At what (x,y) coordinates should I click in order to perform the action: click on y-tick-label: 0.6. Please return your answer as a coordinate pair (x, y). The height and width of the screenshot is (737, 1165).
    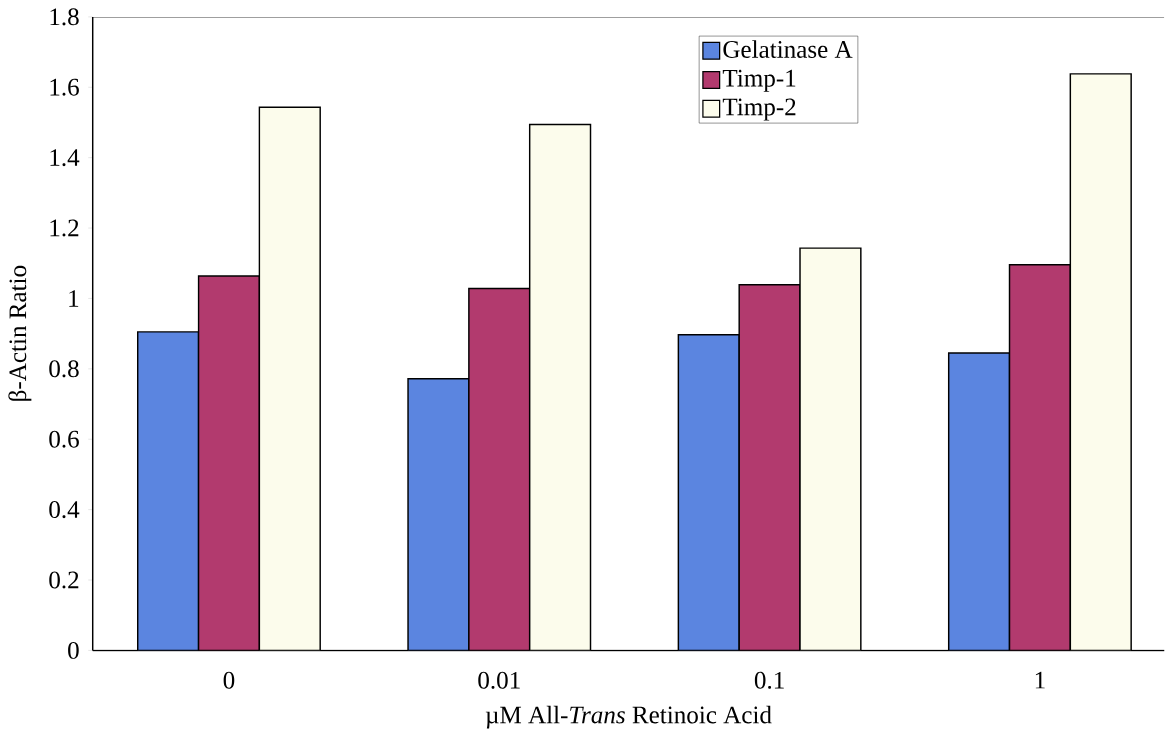
    Looking at the image, I should click on (64, 439).